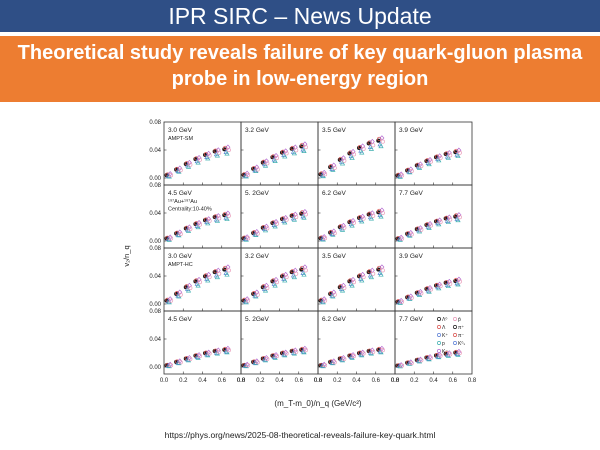  I want to click on legend-marker, so click(439, 327).